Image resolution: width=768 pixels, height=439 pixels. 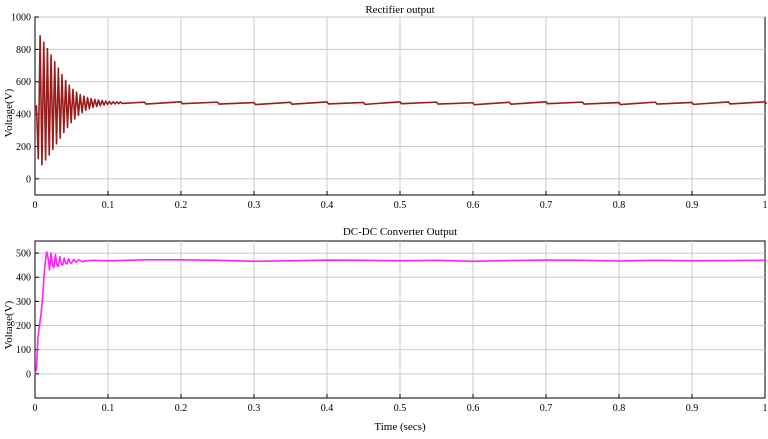 What do you see at coordinates (23, 50) in the screenshot?
I see `y-tick-label: 800` at bounding box center [23, 50].